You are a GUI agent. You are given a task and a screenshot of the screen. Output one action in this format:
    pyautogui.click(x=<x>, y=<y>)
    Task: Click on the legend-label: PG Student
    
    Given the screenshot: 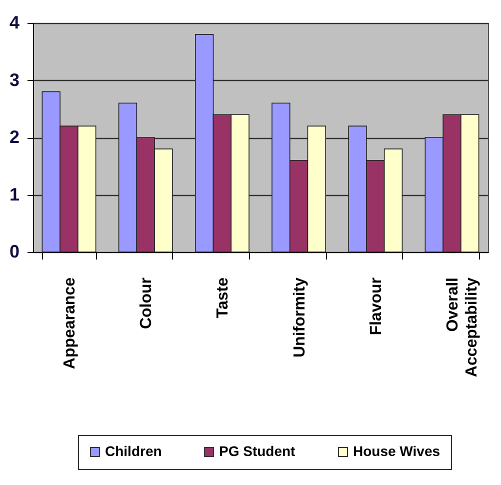 What is the action you would take?
    pyautogui.click(x=257, y=451)
    